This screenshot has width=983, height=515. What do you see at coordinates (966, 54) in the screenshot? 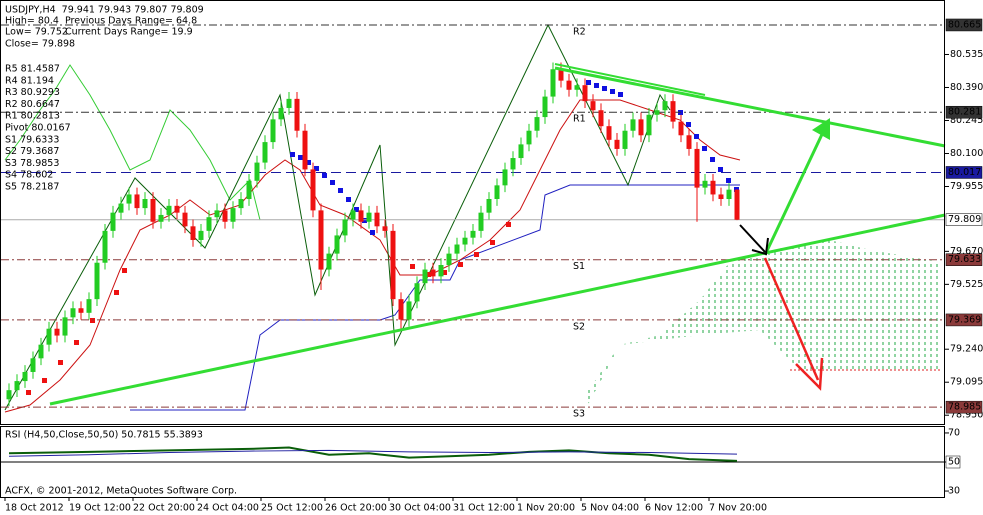
I see `y-tick-label: 80.535` at bounding box center [966, 54].